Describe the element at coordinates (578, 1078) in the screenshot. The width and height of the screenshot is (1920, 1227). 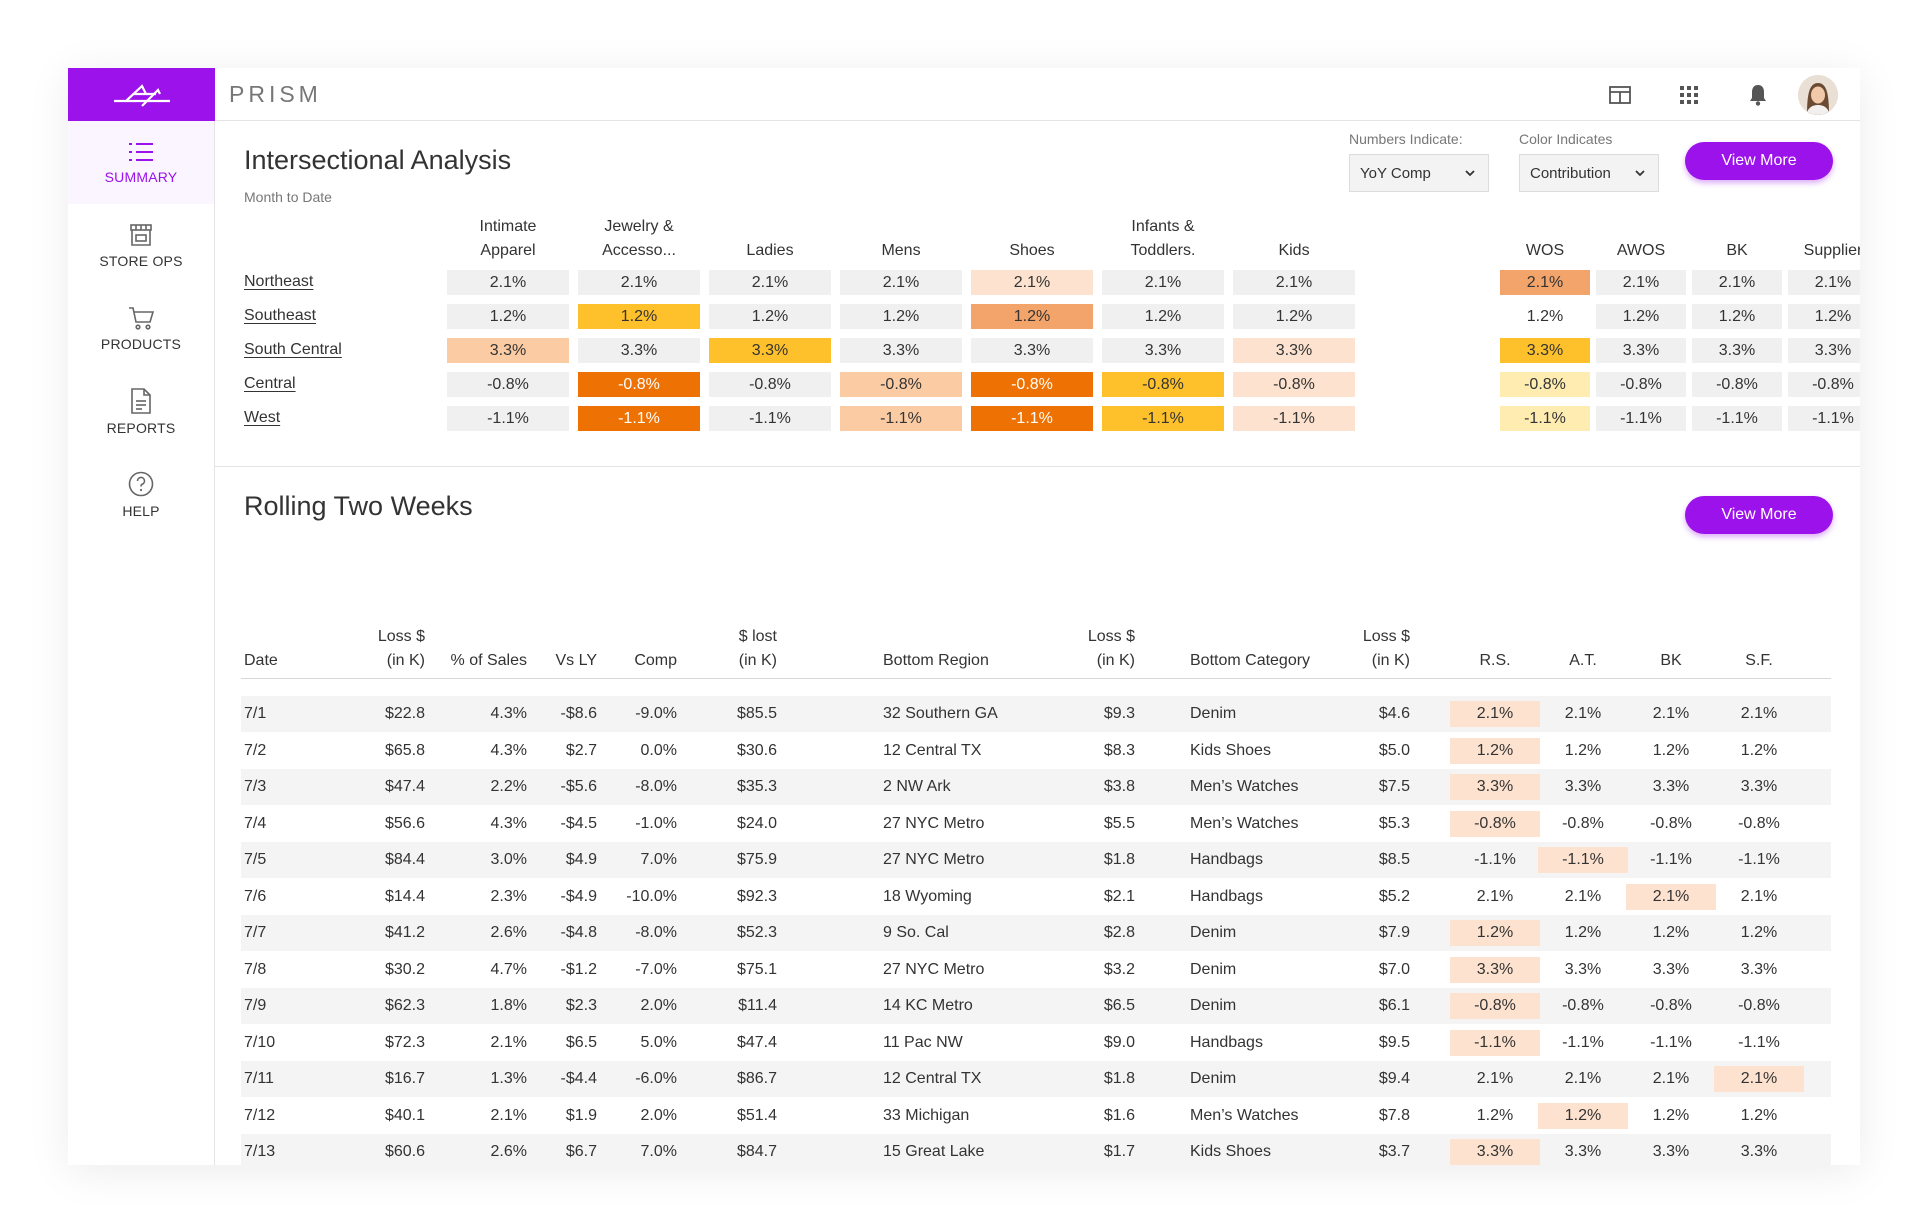
I see `table-cell-vsly: -$4.4` at that location.